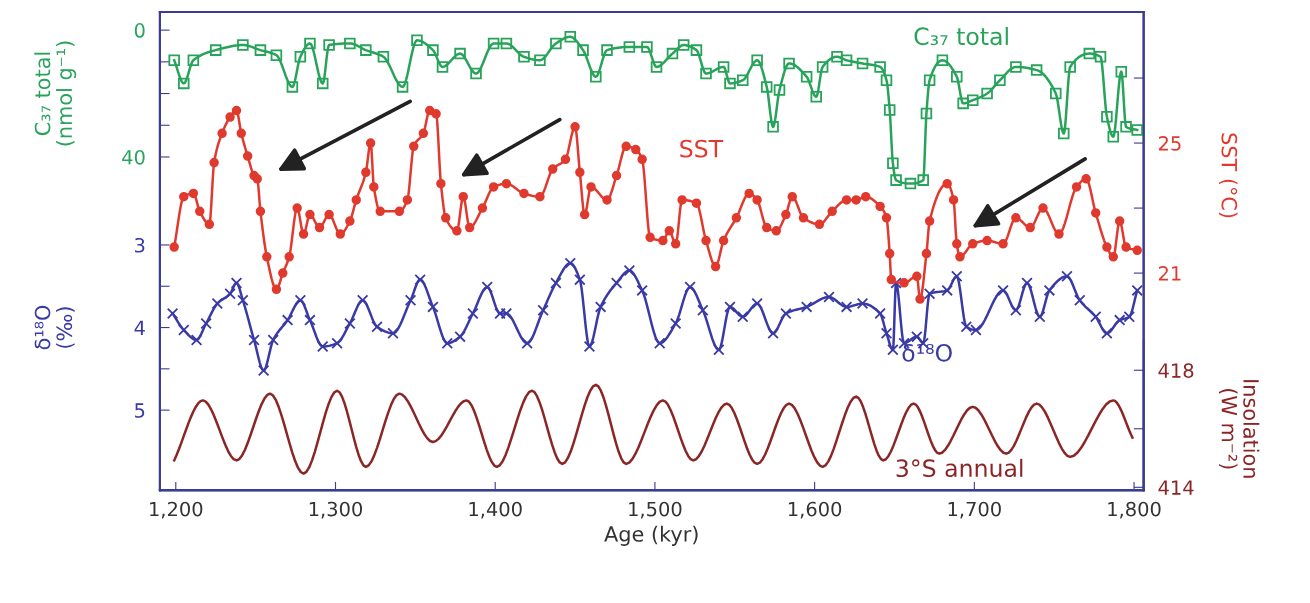 This screenshot has height=603, width=1310. What do you see at coordinates (1169, 273) in the screenshot?
I see `y2-tick-label: 21` at bounding box center [1169, 273].